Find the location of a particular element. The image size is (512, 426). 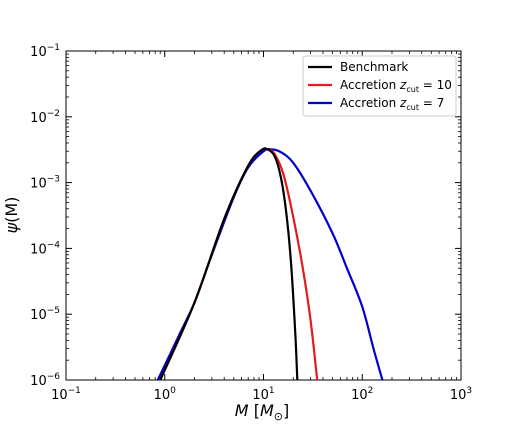

y-tick-label: 10⁻¹ is located at coordinates (45, 51).